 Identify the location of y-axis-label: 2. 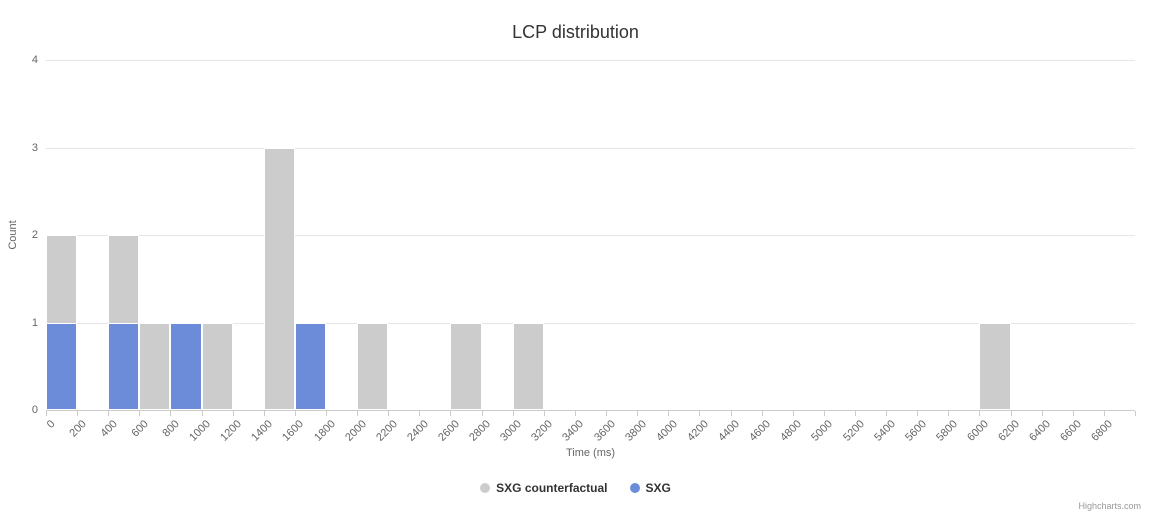
(34, 235).